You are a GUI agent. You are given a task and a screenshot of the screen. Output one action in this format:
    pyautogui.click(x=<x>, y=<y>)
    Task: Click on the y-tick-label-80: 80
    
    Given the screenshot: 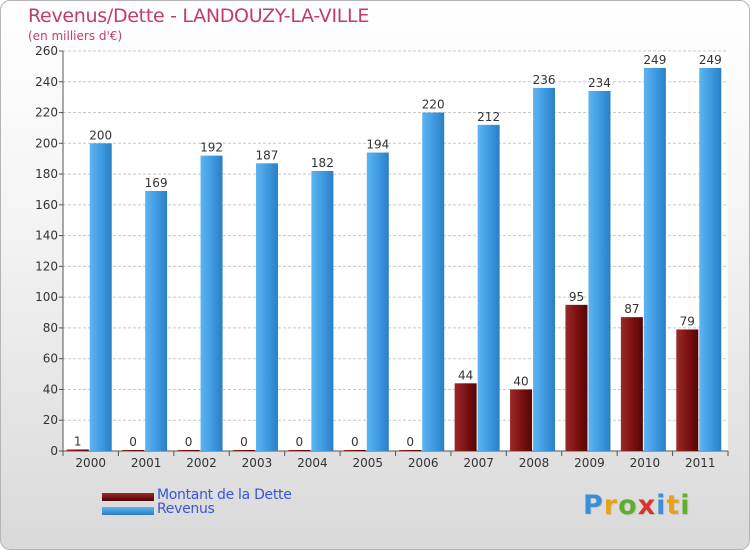 What is the action you would take?
    pyautogui.click(x=50, y=328)
    